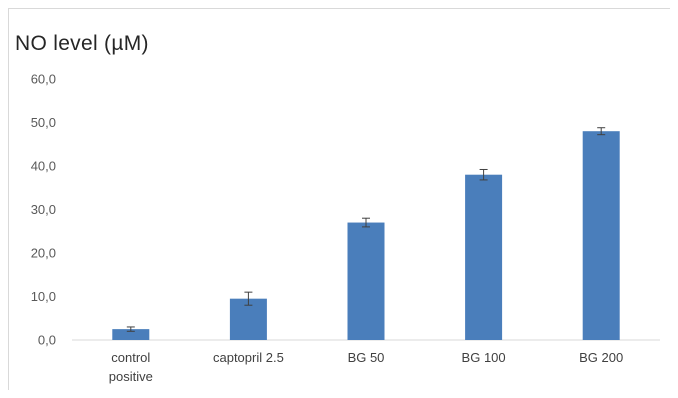 The height and width of the screenshot is (398, 678). I want to click on y-tick-label: 0,0, so click(47, 340).